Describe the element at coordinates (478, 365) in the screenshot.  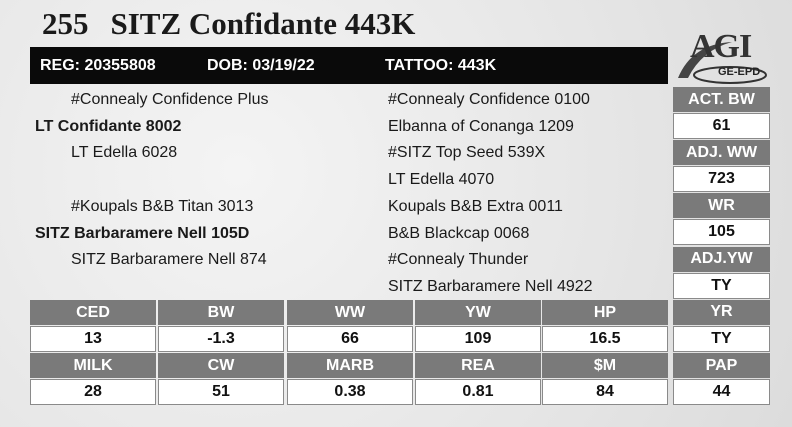
I see `epd-header: REA` at that location.